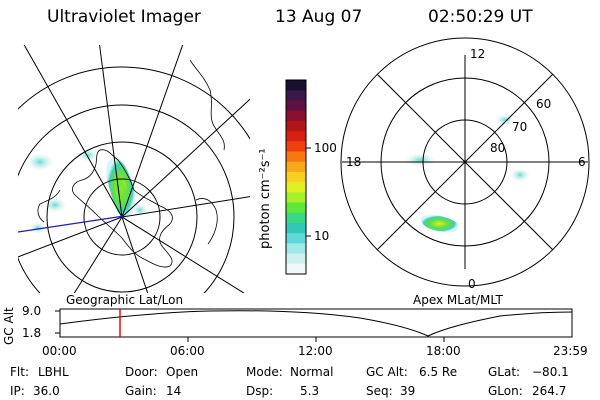 This screenshot has height=400, width=600. What do you see at coordinates (505, 391) in the screenshot?
I see `info-glon-label: GLon:` at bounding box center [505, 391].